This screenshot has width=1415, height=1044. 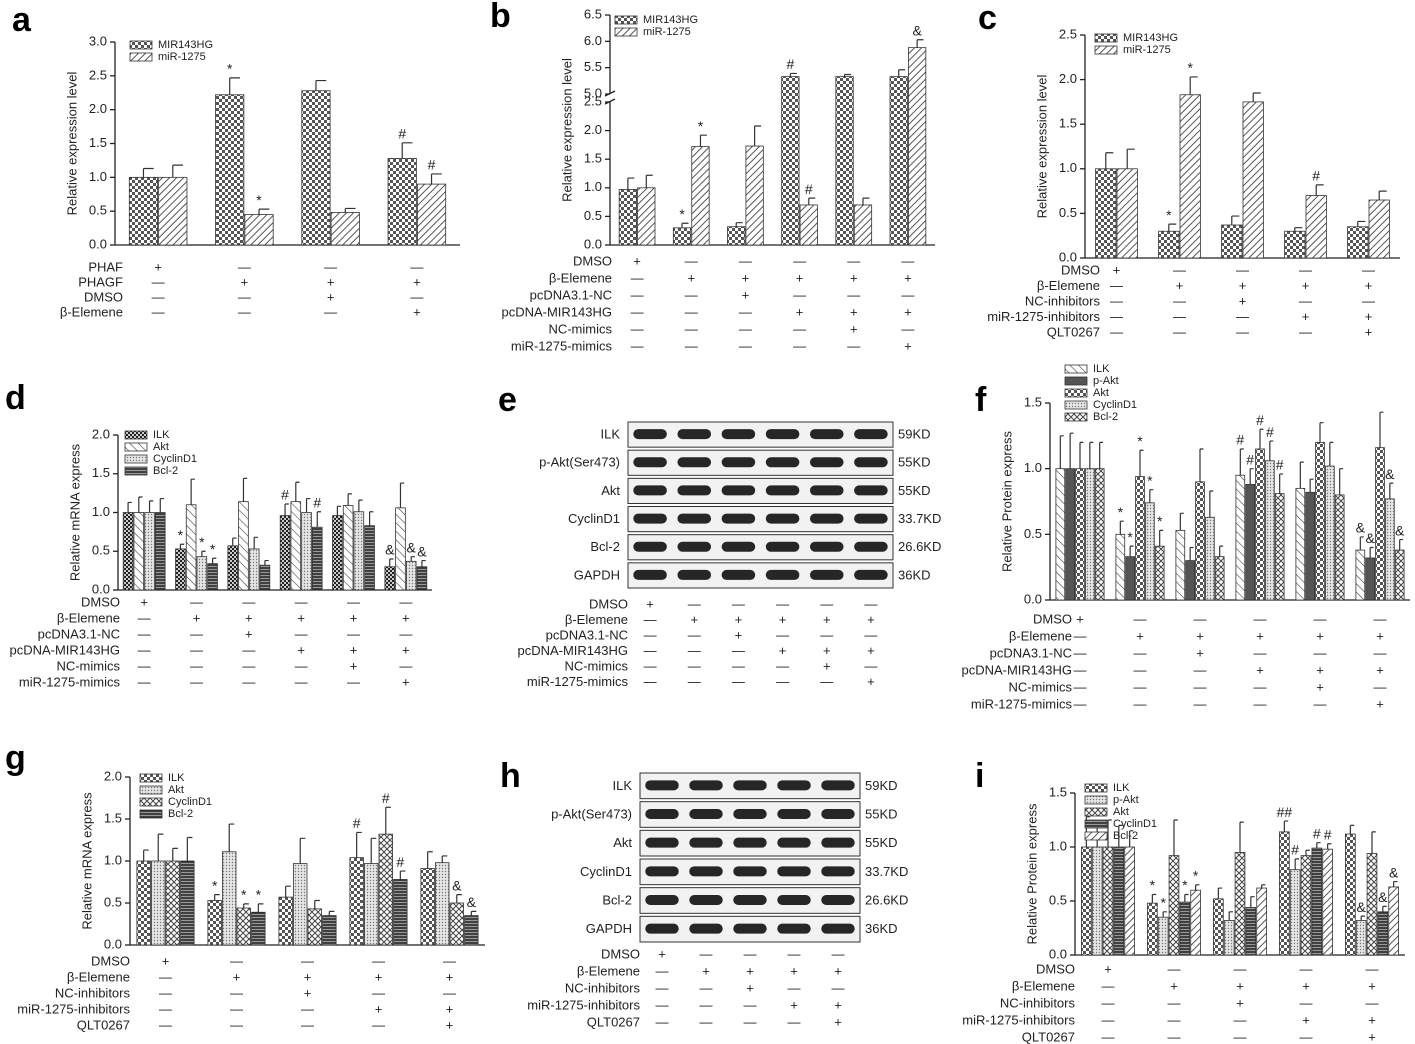 I want to click on condition-label: miR-1275-inhibitors, so click(x=583, y=1004).